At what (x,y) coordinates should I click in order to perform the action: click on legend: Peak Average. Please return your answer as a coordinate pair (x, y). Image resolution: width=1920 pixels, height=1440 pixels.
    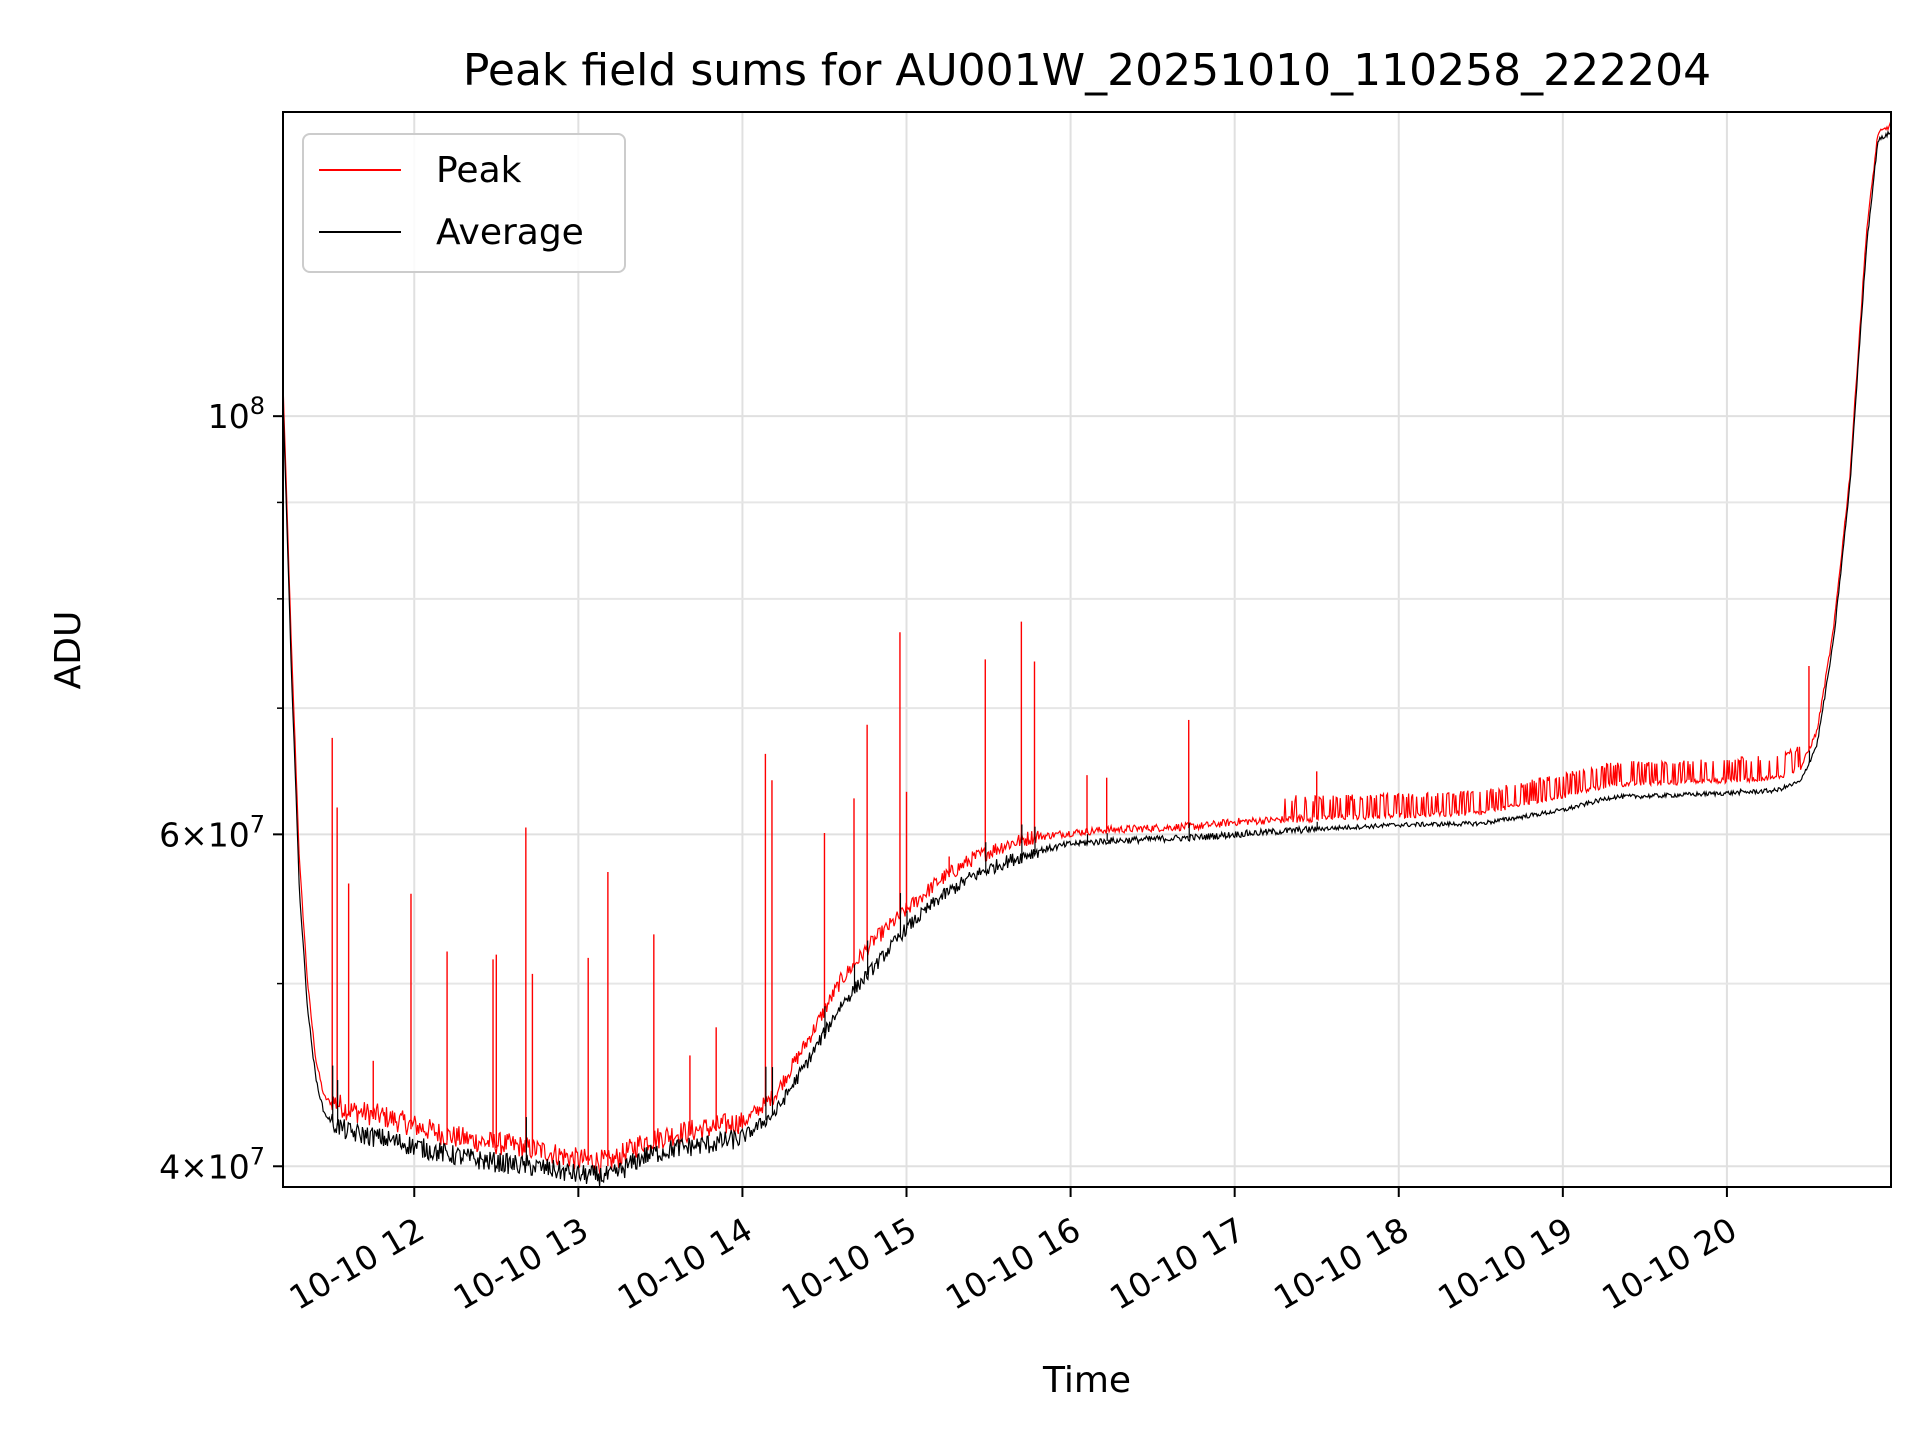
    Looking at the image, I should click on (464, 203).